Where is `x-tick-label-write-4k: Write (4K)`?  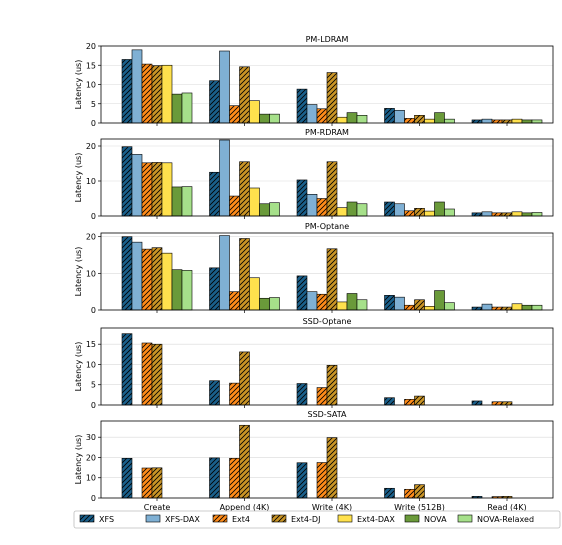 x-tick-label-write-4k: Write (4K) is located at coordinates (332, 507).